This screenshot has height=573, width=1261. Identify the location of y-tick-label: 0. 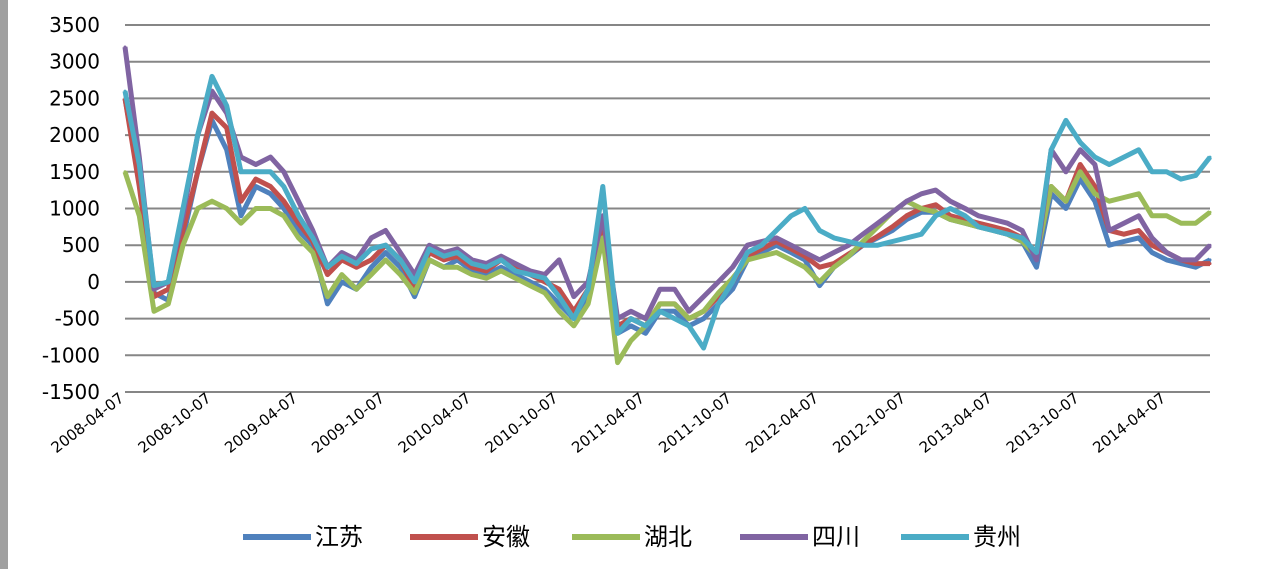
(93, 282).